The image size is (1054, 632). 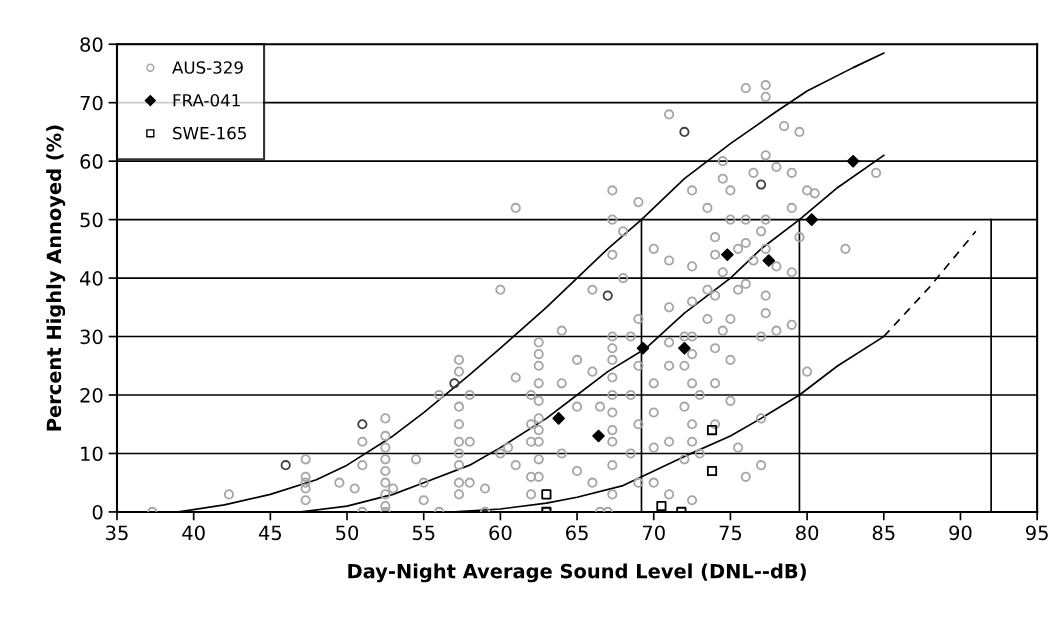 What do you see at coordinates (206, 100) in the screenshot?
I see `legend-label: FRA-041` at bounding box center [206, 100].